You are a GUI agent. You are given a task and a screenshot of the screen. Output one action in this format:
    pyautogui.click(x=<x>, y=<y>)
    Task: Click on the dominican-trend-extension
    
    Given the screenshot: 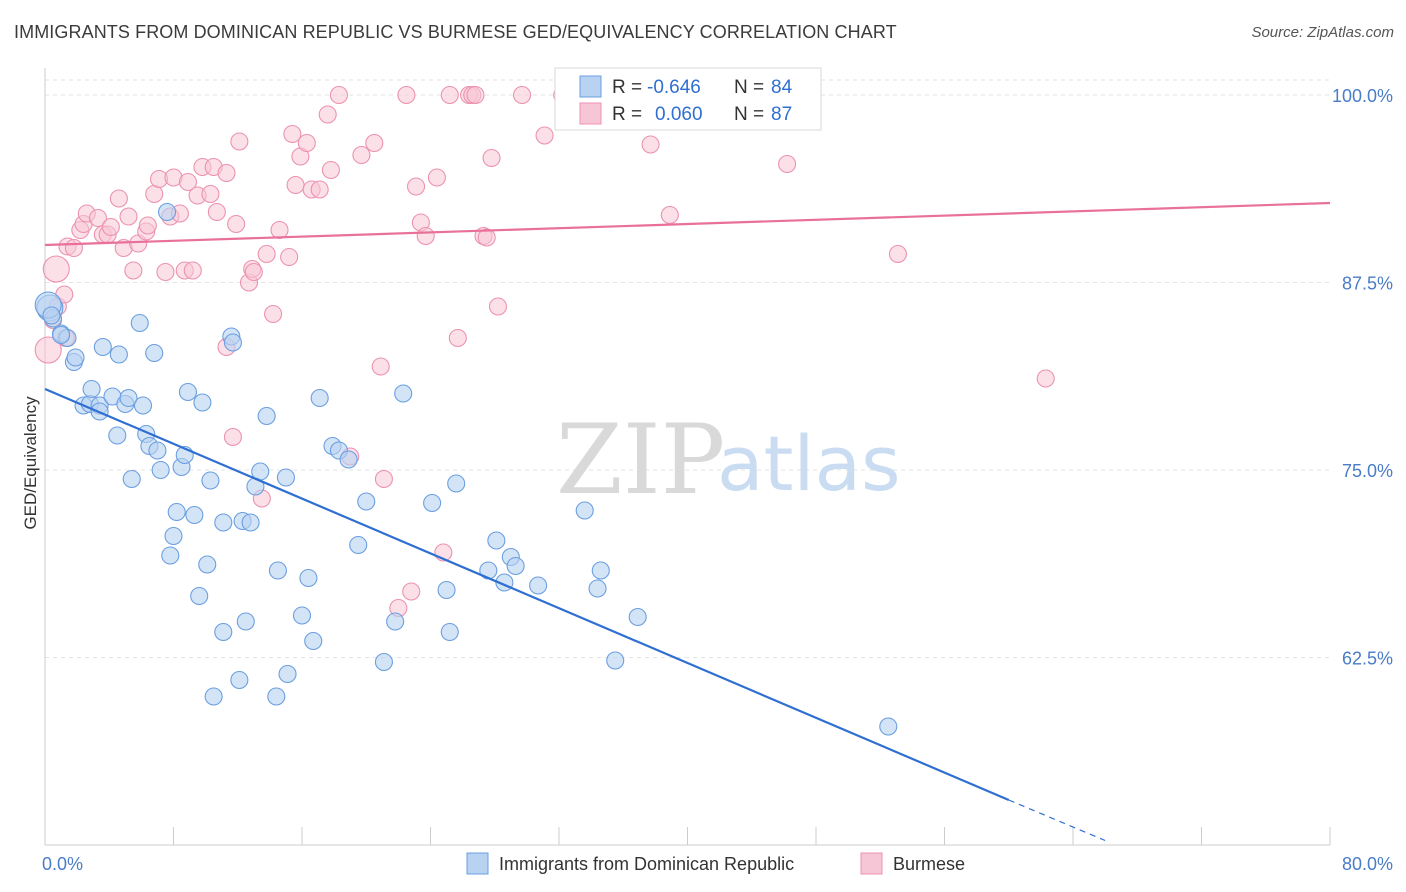 What is the action you would take?
    pyautogui.click(x=1057, y=820)
    